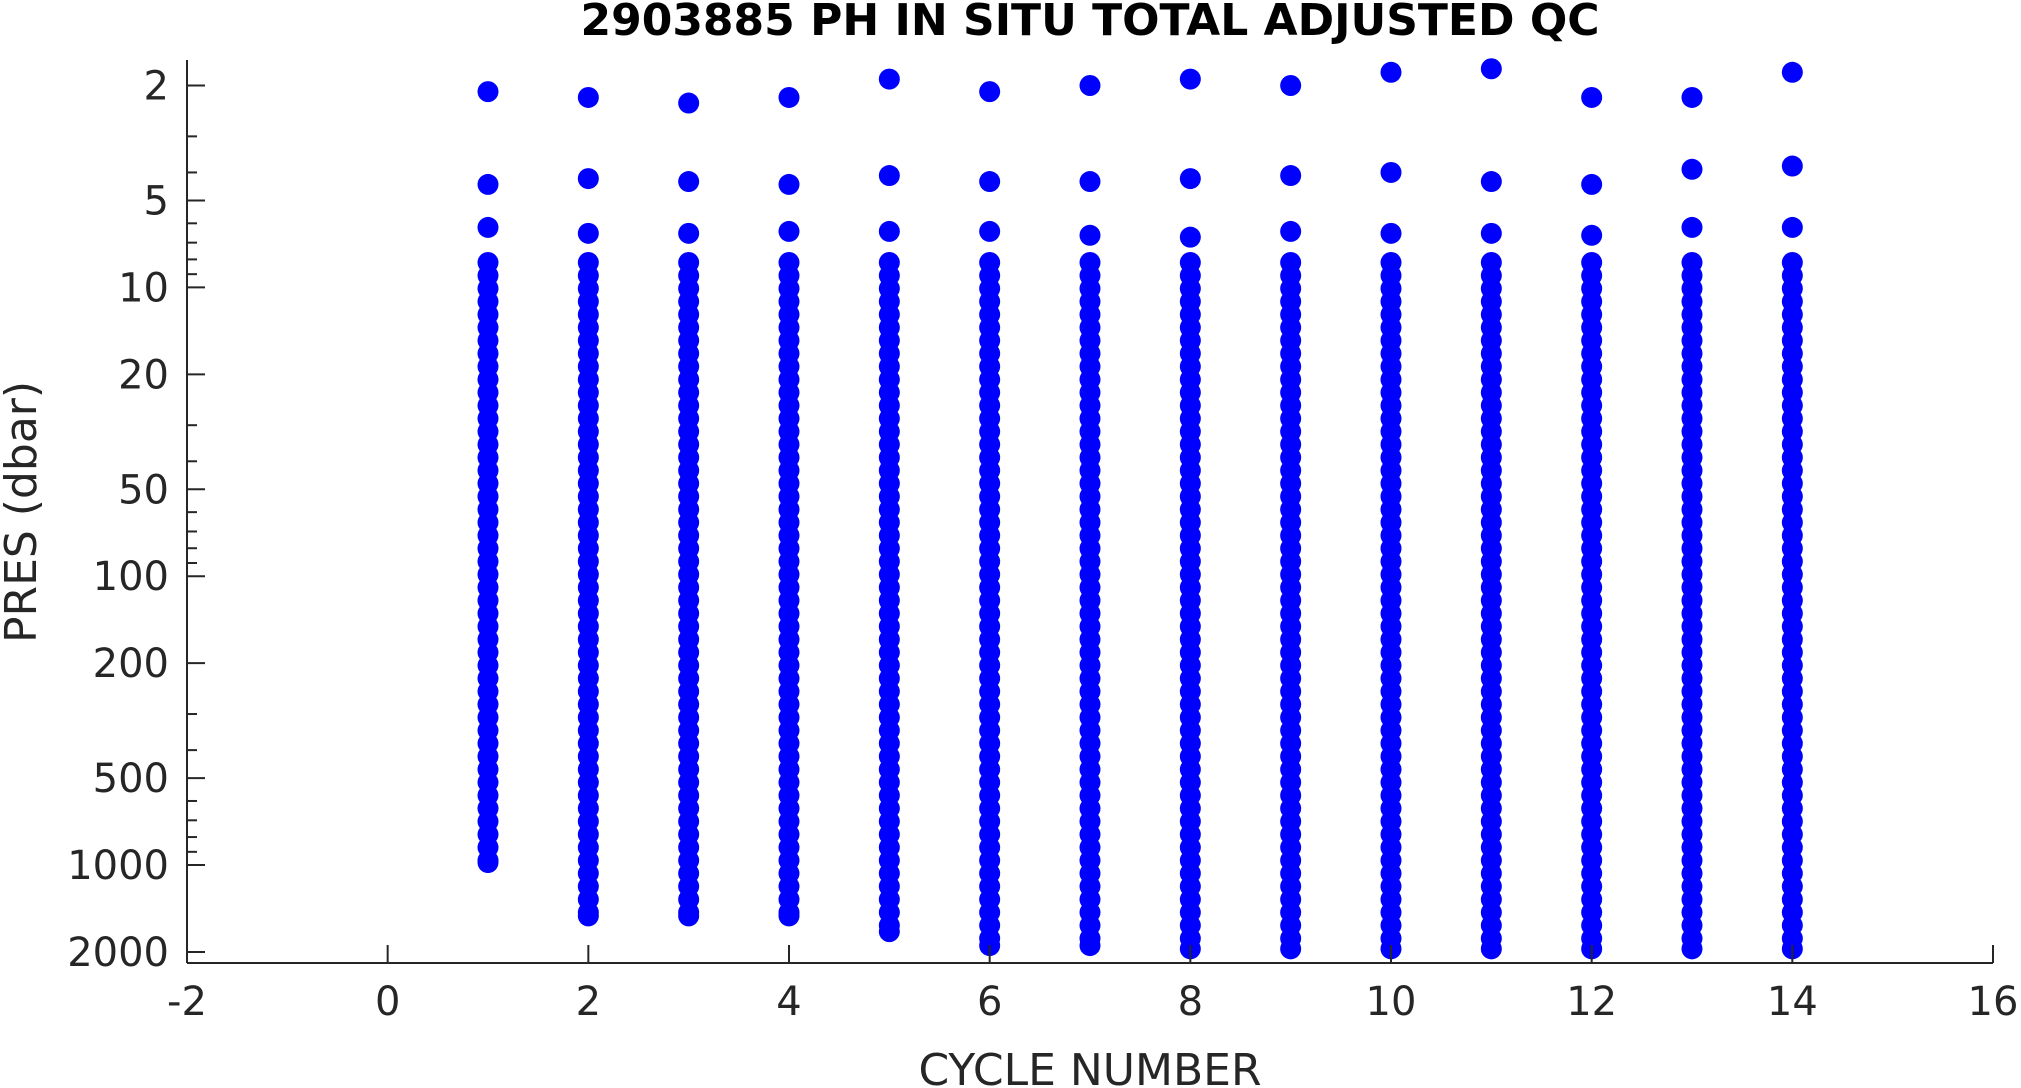 Image resolution: width=2021 pixels, height=1088 pixels. Describe the element at coordinates (187, 1002) in the screenshot. I see `x-tick-label: -2` at that location.